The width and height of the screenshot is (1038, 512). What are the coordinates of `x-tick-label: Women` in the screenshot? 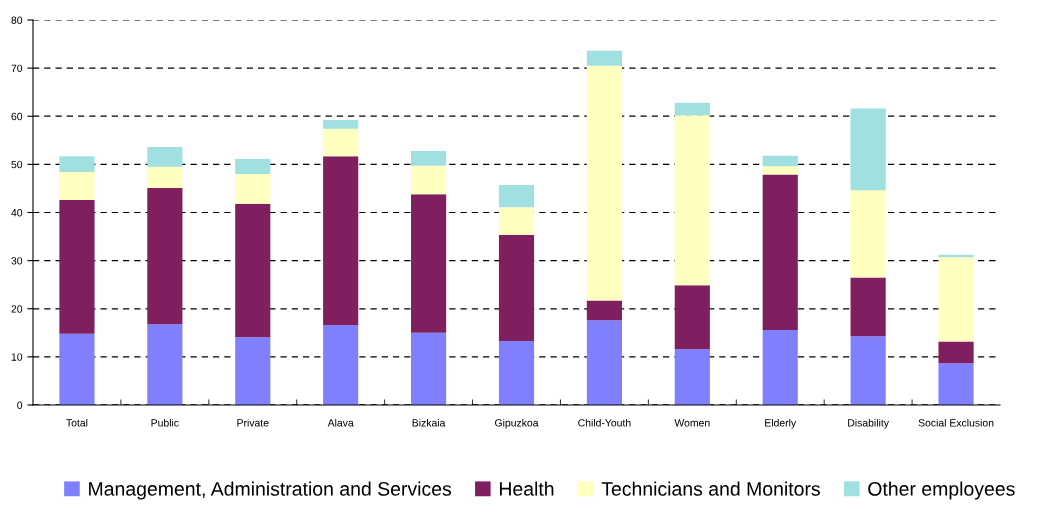 It's located at (692, 423).